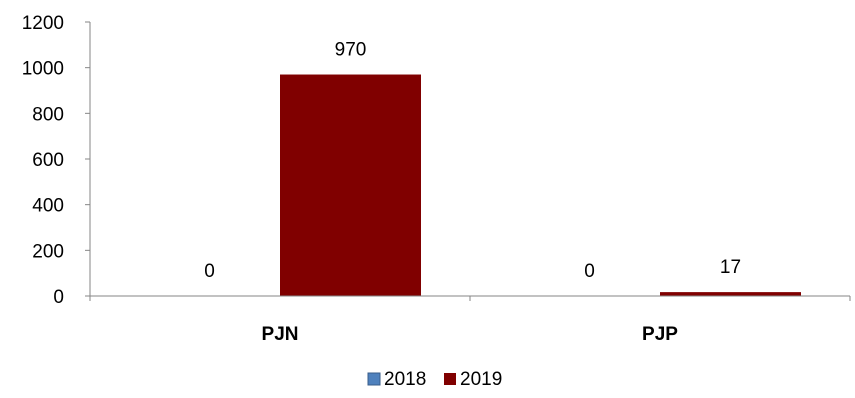  I want to click on x-category-label: PJP, so click(660, 334).